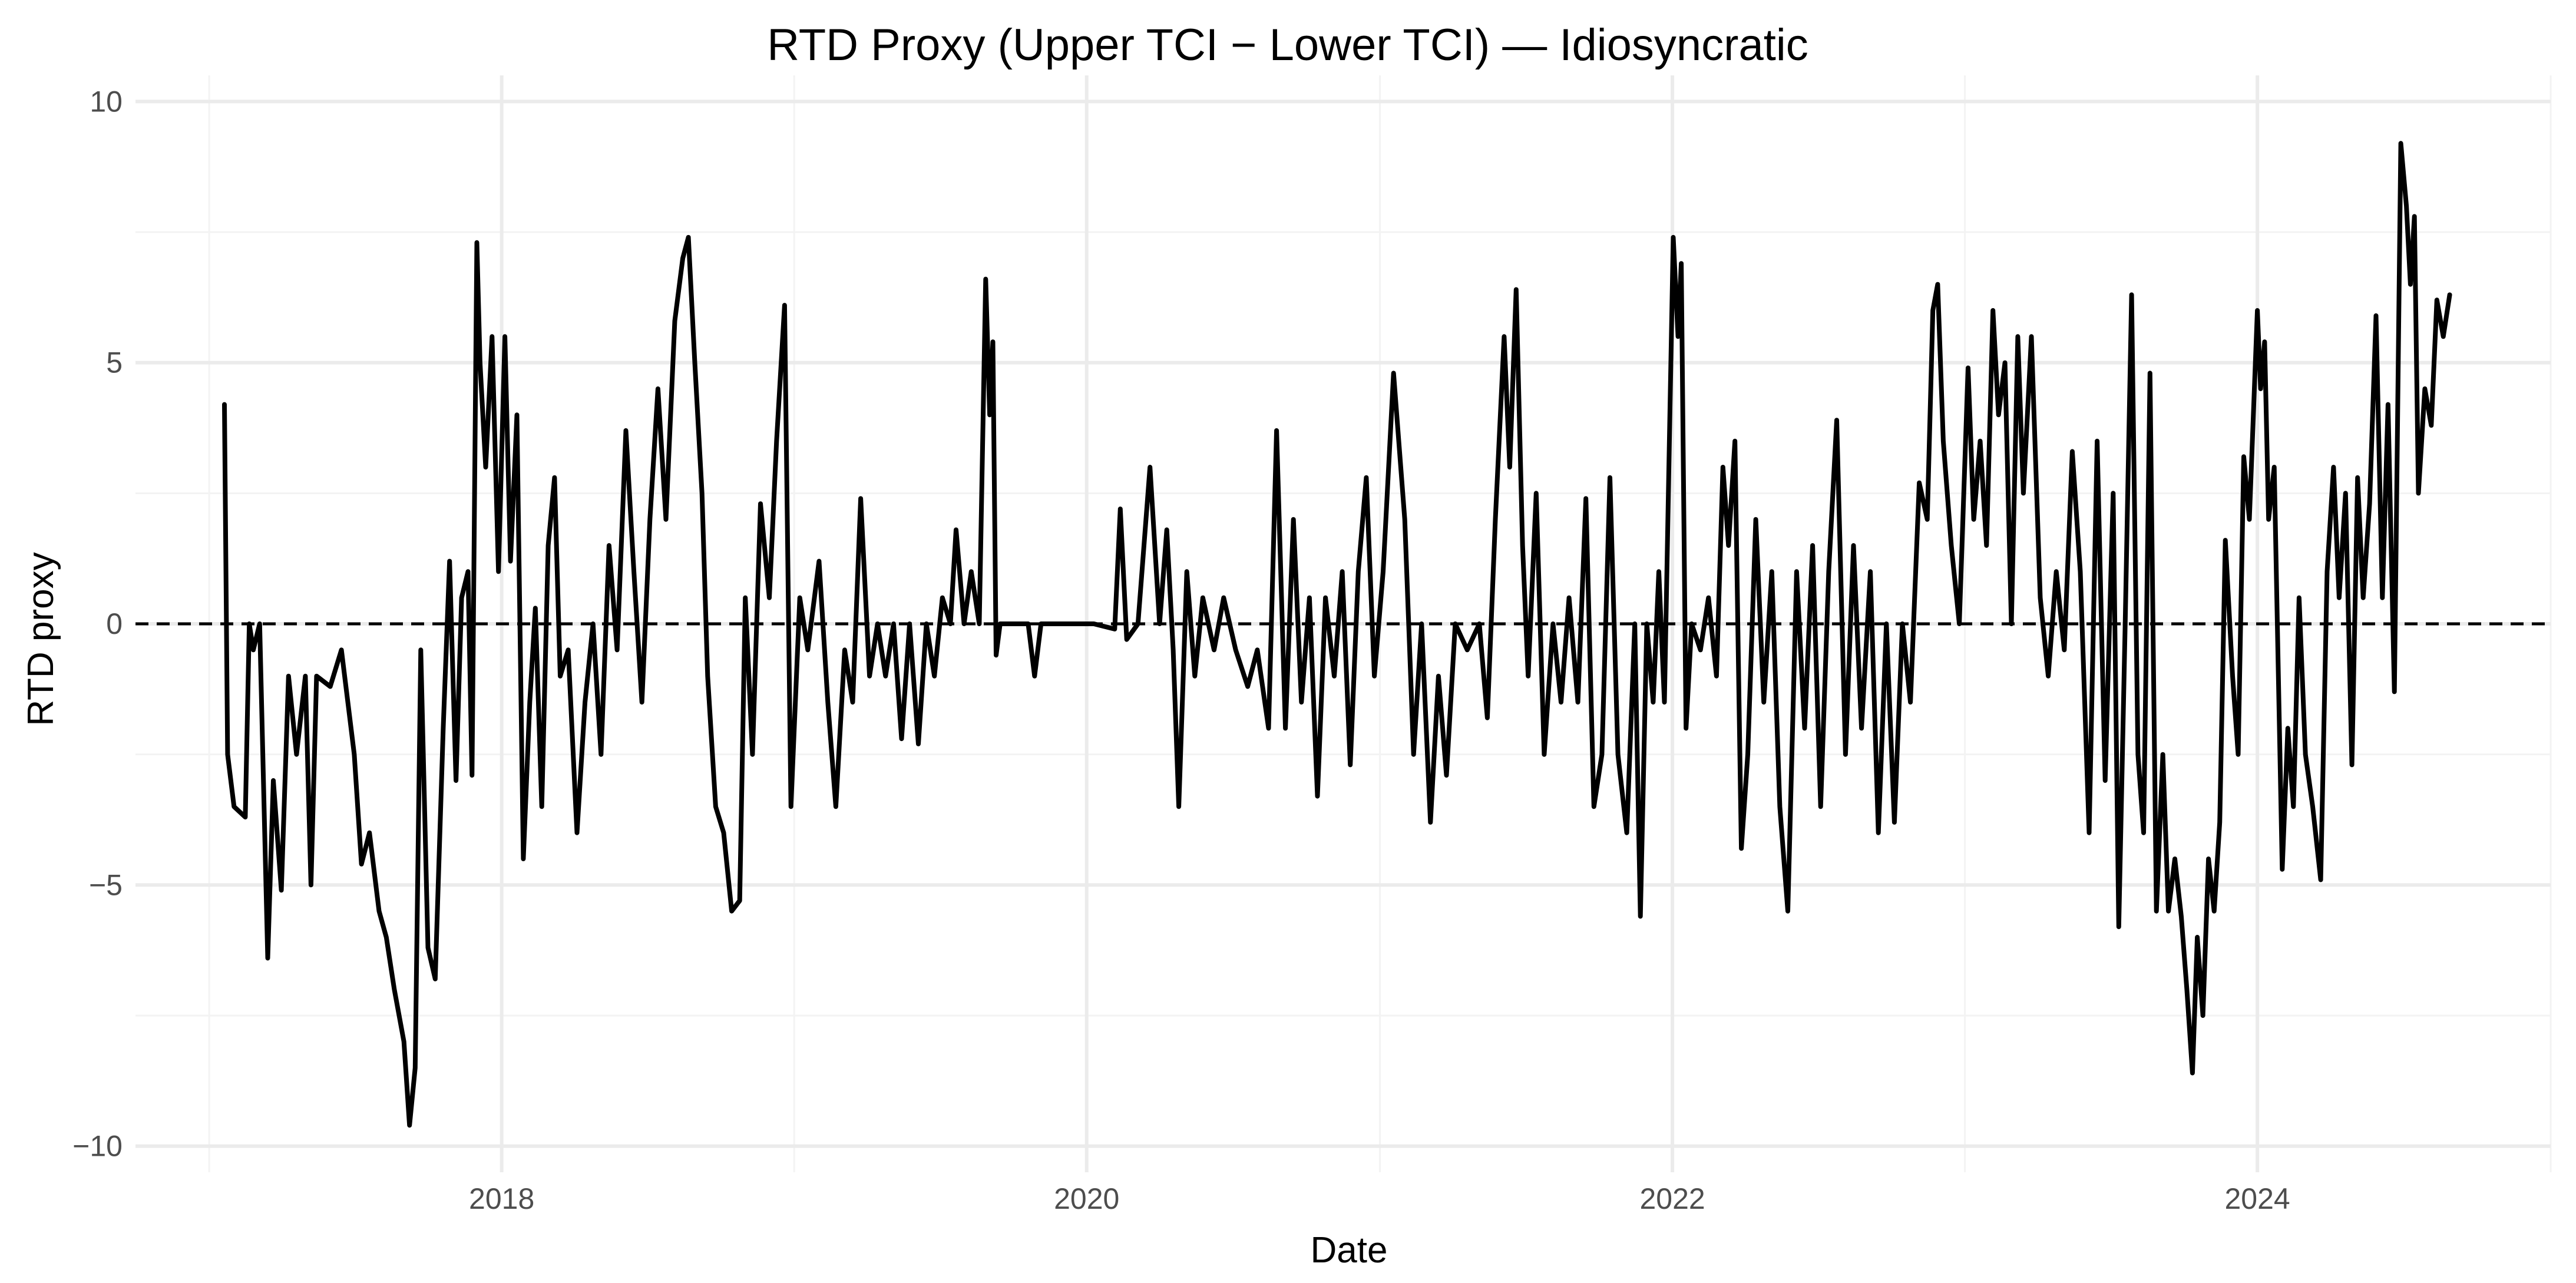 This screenshot has width=2576, height=1283. What do you see at coordinates (1672, 1198) in the screenshot?
I see `x-tick-label: 2022` at bounding box center [1672, 1198].